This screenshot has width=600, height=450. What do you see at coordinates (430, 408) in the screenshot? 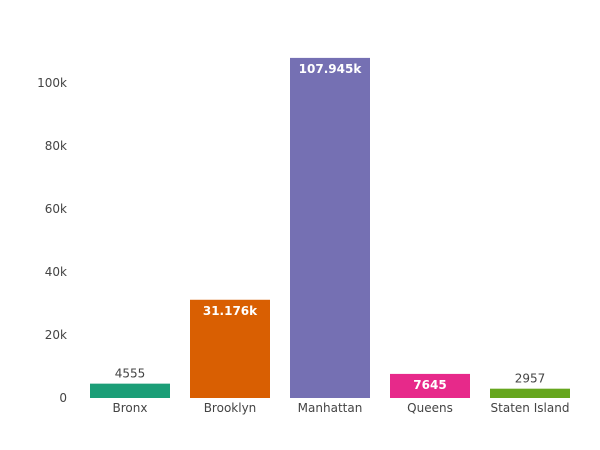
I see `x-tick-label: Queens` at bounding box center [430, 408].